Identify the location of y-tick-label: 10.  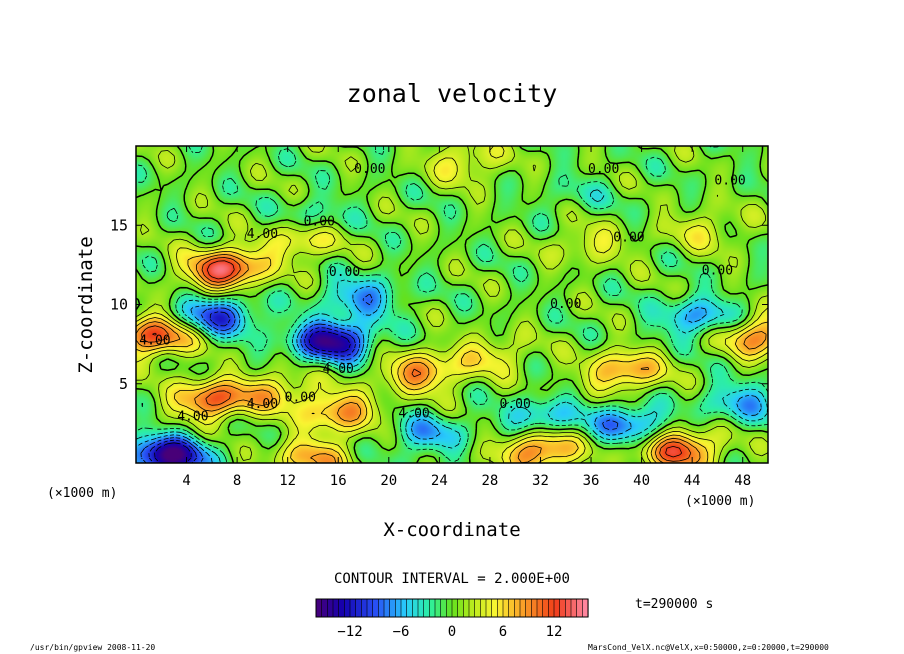
(119, 305).